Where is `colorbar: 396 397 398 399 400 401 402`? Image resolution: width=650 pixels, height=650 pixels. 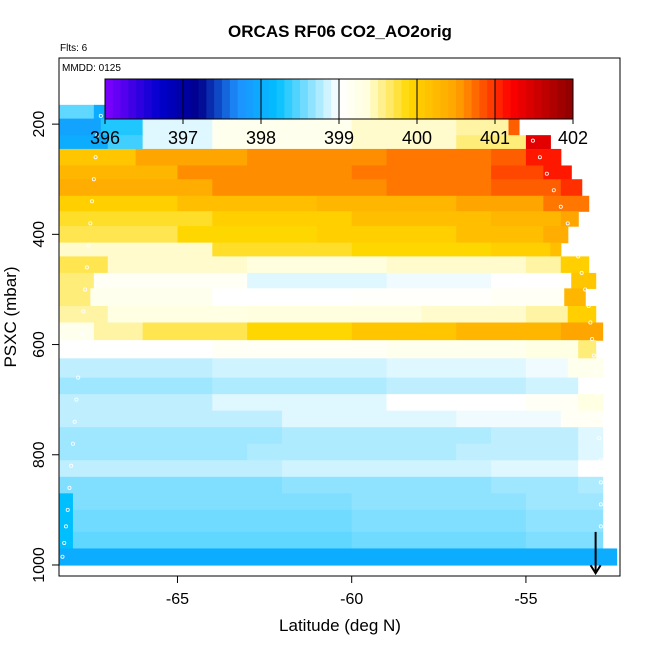 colorbar: 396 397 398 399 400 401 402 is located at coordinates (339, 113).